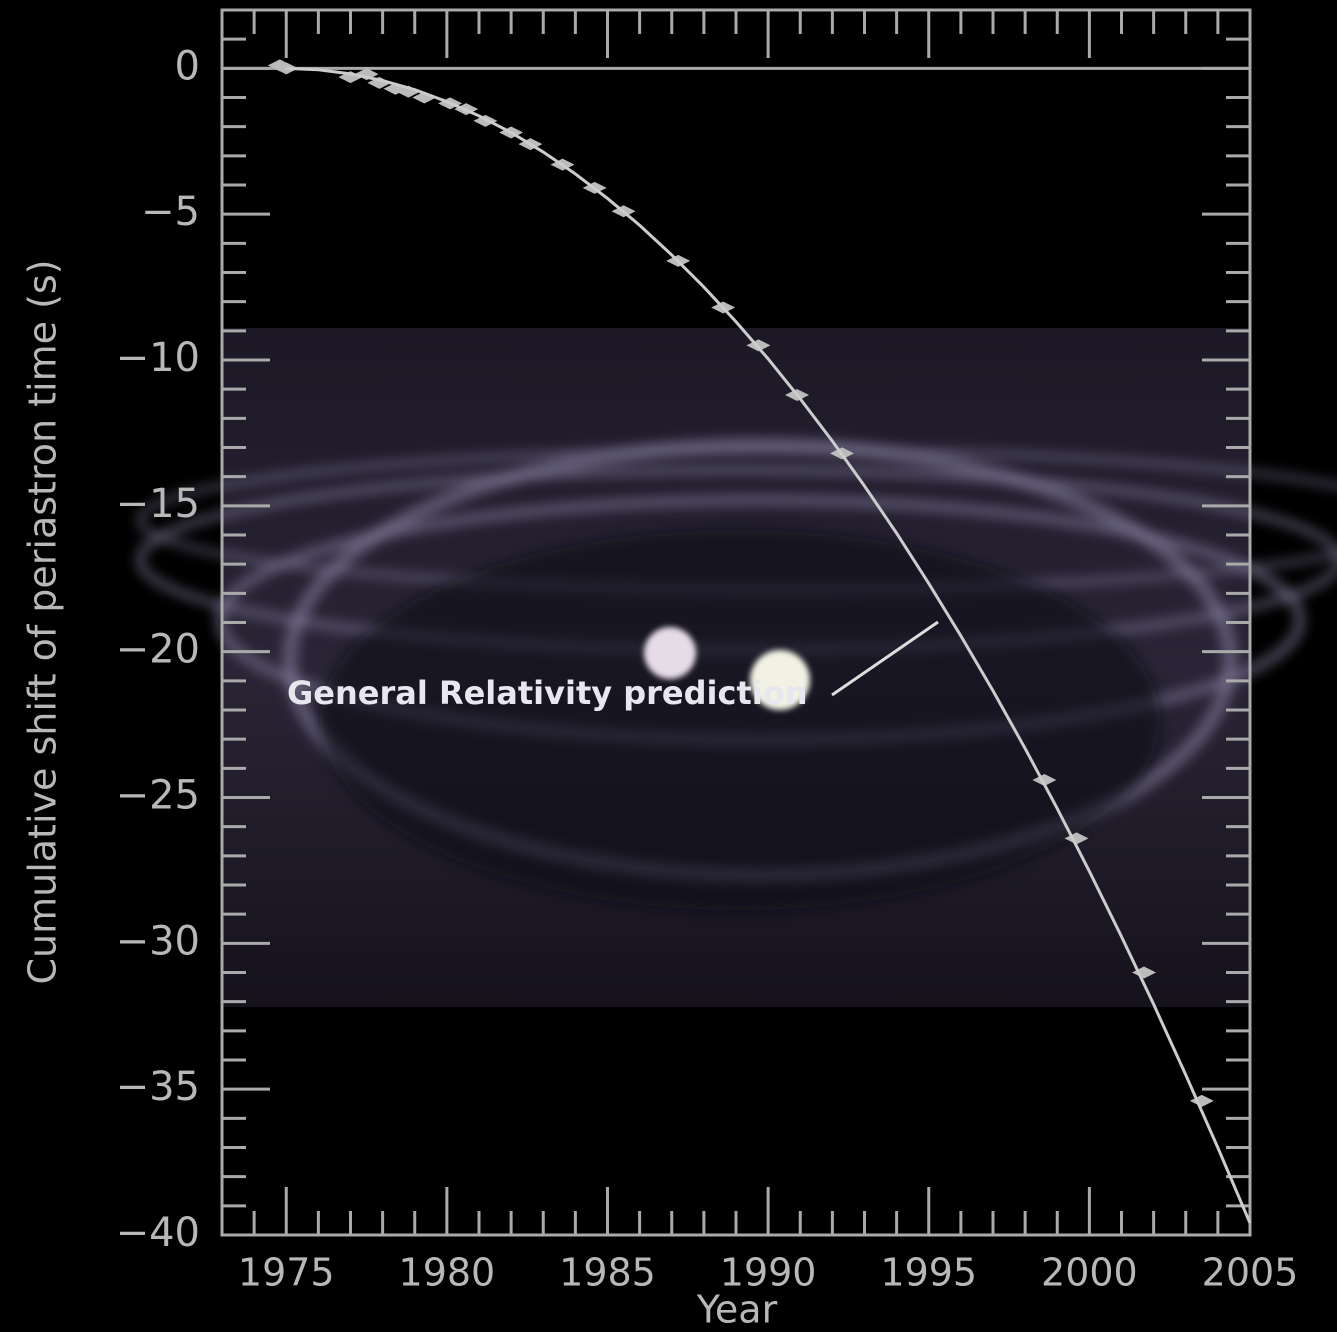 The height and width of the screenshot is (1332, 1337). What do you see at coordinates (1044, 780) in the screenshot?
I see `data-point` at bounding box center [1044, 780].